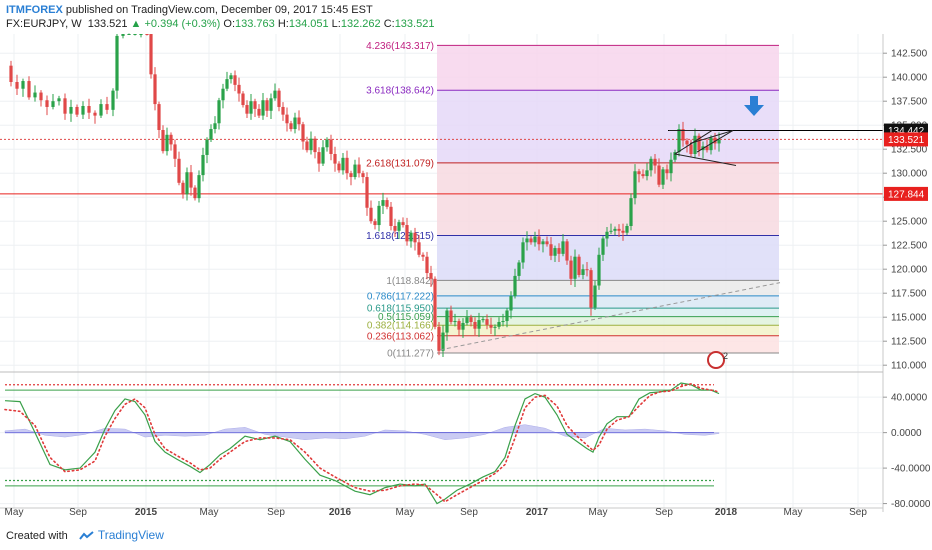  I want to click on time-tick-label: Sep, so click(276, 512).